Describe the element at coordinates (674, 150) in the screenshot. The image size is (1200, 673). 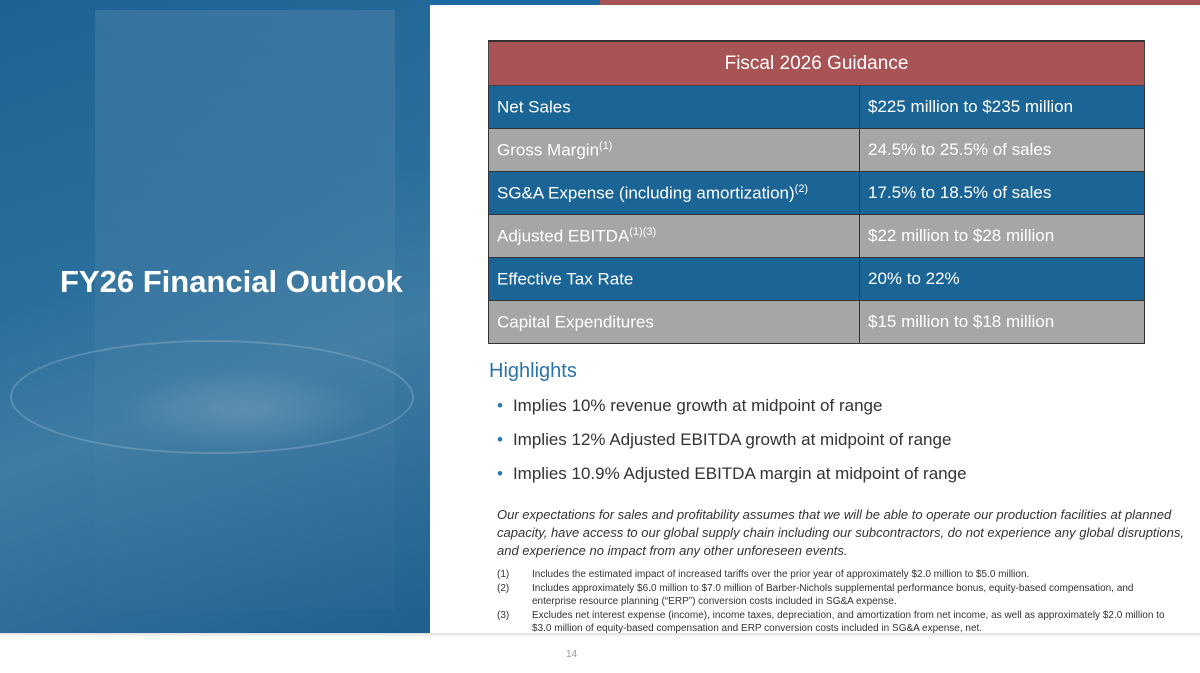
I see `row-label: Gross Margin(1)` at that location.